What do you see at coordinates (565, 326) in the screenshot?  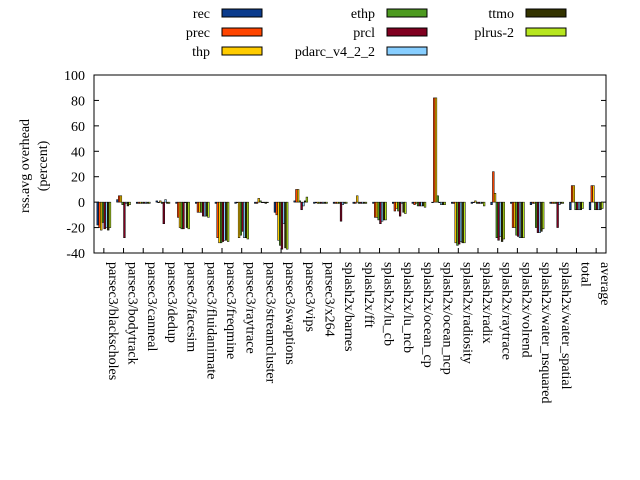 I see `x-tick-label: splash2x/water_spatial` at bounding box center [565, 326].